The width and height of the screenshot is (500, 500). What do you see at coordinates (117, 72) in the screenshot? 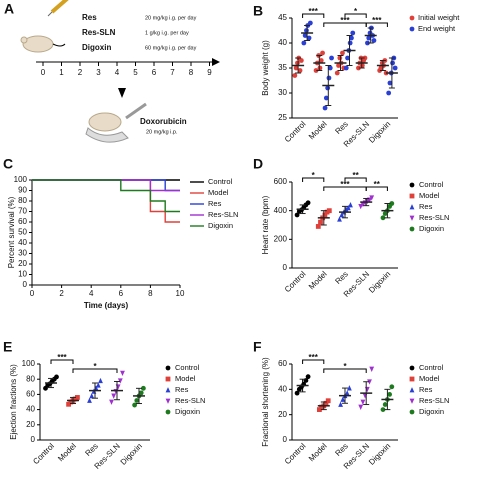
I see `timeline-label: 4` at bounding box center [117, 72].